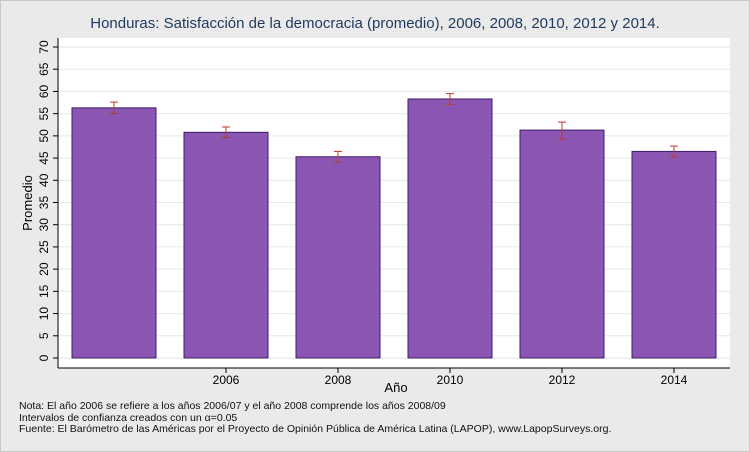  What do you see at coordinates (394, 128) in the screenshot?
I see `error-bars` at bounding box center [394, 128].